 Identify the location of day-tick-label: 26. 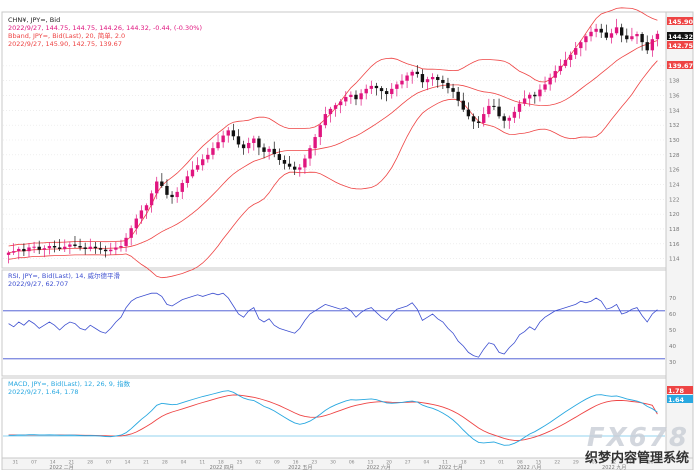
(651, 463).